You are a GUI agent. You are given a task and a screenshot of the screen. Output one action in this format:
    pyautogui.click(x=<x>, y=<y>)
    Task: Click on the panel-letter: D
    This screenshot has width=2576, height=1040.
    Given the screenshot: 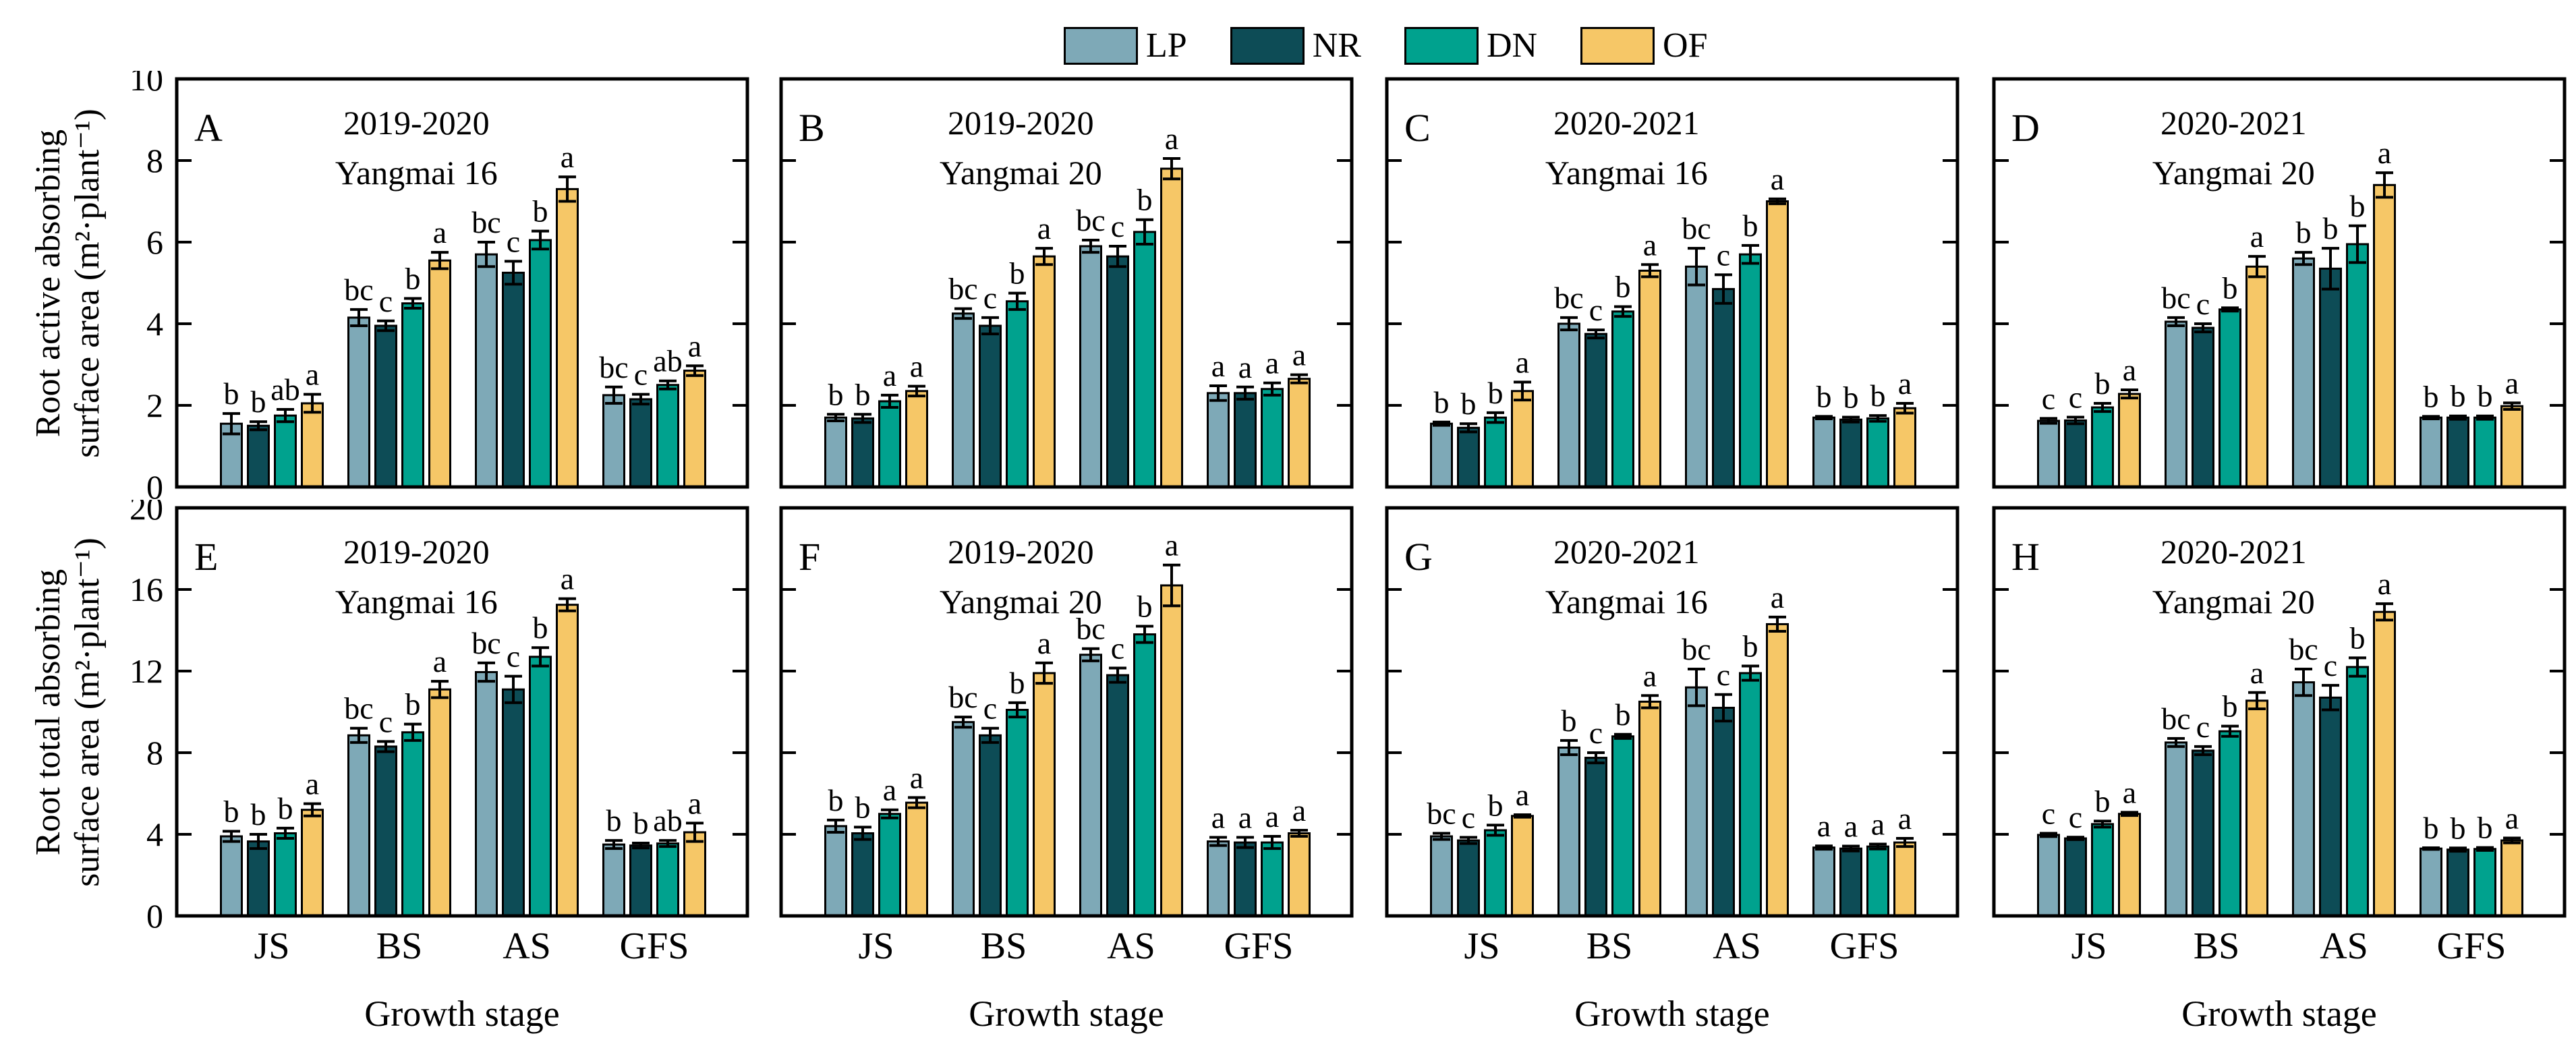 What is the action you would take?
    pyautogui.click(x=2025, y=128)
    